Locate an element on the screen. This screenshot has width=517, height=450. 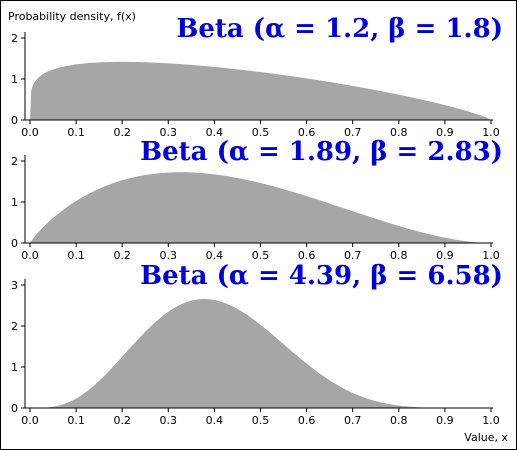
panel-title: Beta (α = 4.39, β = 6.58) is located at coordinates (321, 276).